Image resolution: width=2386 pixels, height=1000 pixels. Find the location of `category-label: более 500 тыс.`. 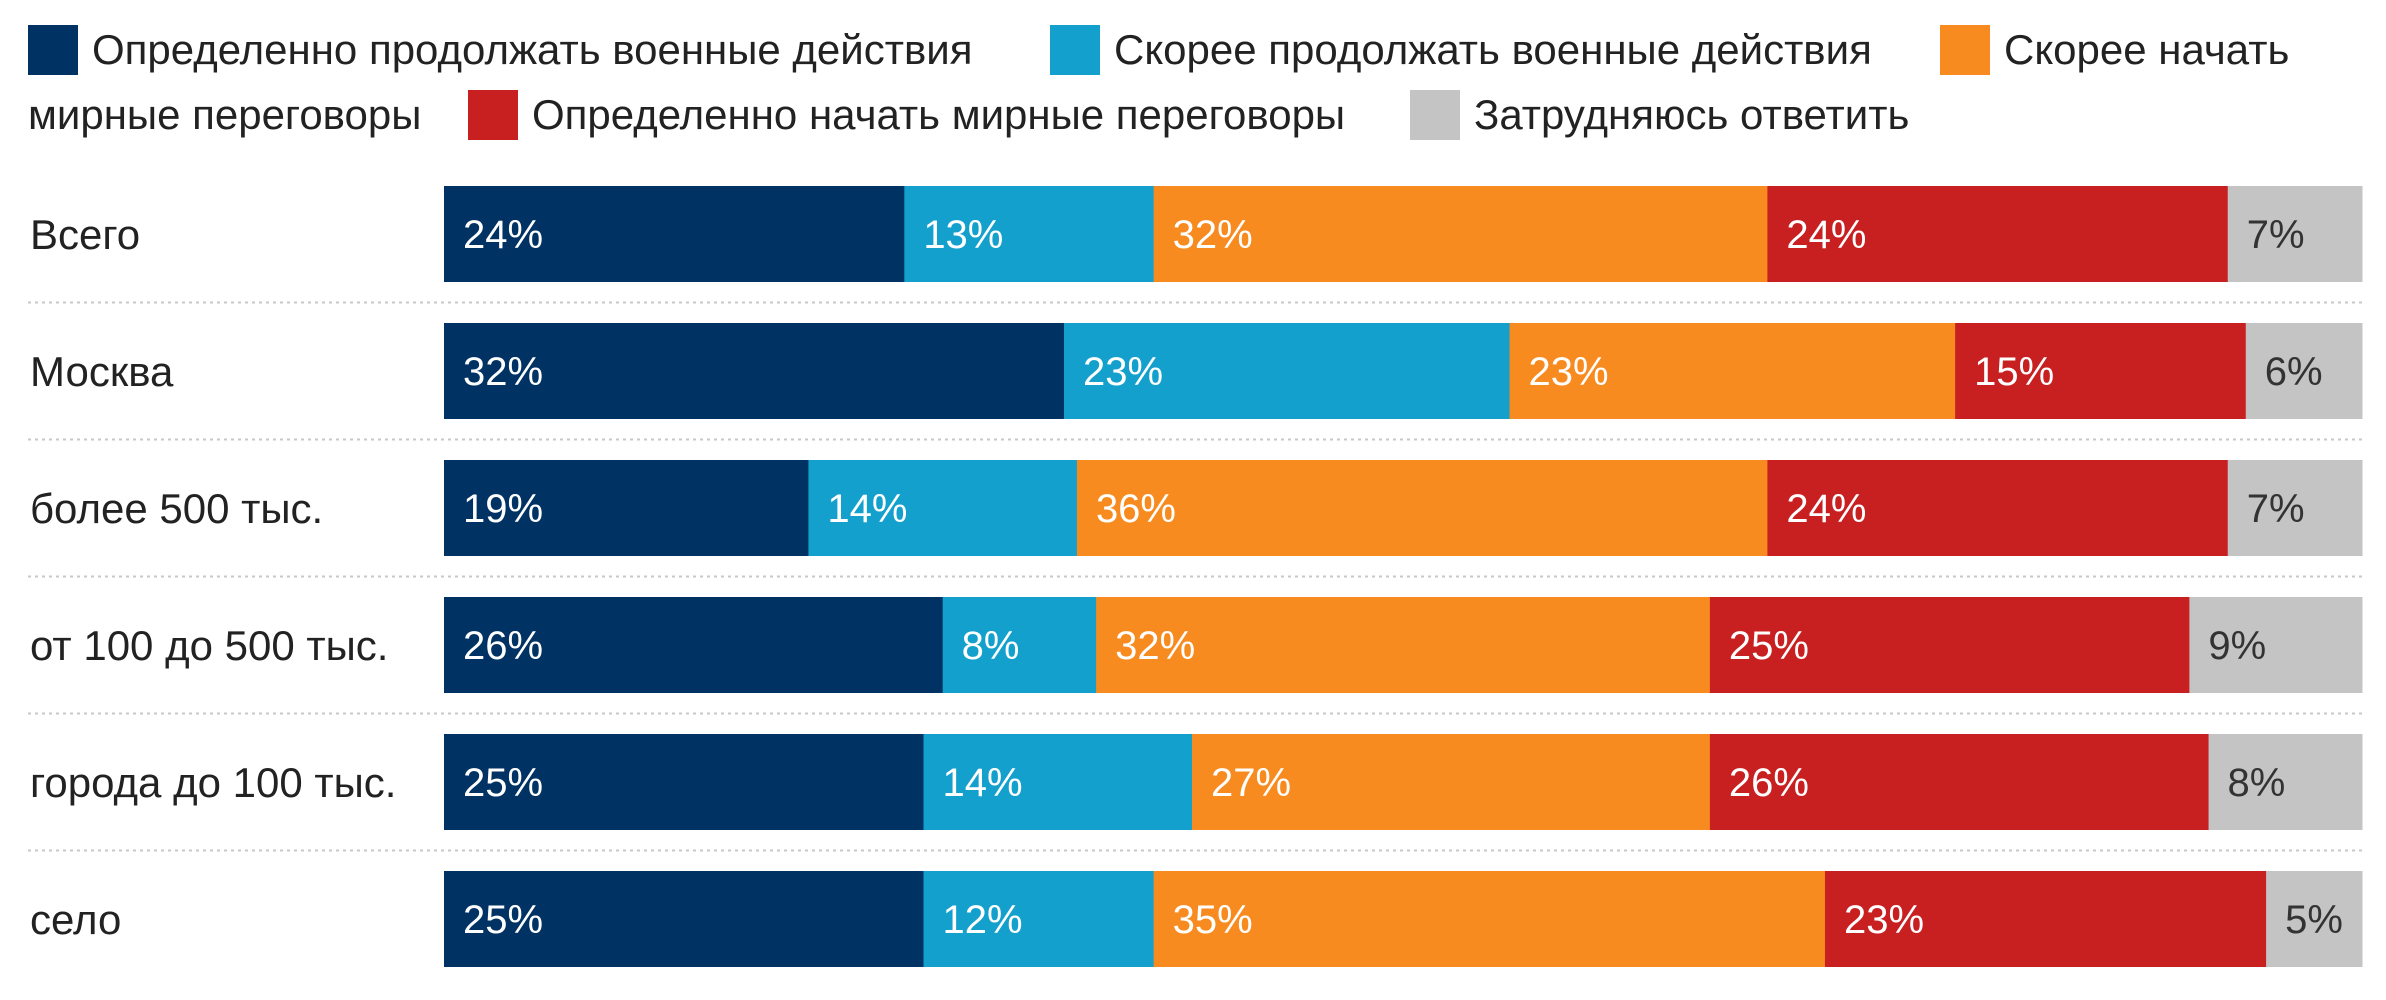

category-label: более 500 тыс. is located at coordinates (176, 508).